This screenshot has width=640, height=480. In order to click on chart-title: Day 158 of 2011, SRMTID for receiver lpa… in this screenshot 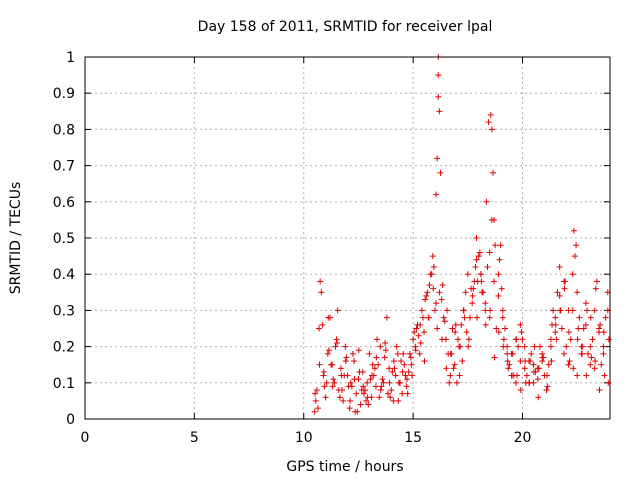, I will do `click(345, 27)`.